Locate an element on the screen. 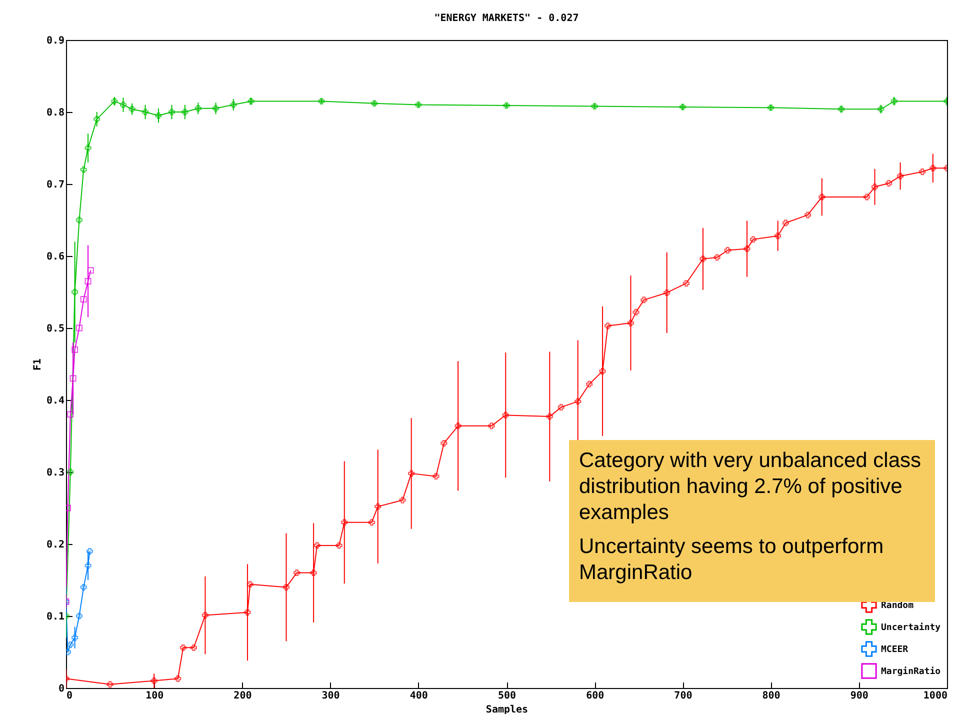 This screenshot has height=723, width=960. x-tick-label: 400 is located at coordinates (419, 696).